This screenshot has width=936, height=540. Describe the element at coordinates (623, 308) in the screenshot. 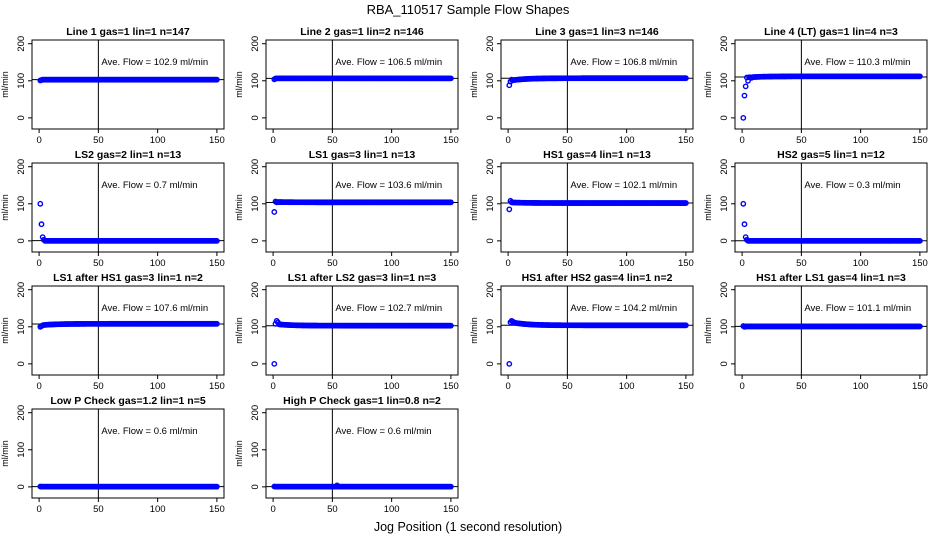

I see `average-flow-annotation: Ave. Flow = 104.2 ml/min` at that location.